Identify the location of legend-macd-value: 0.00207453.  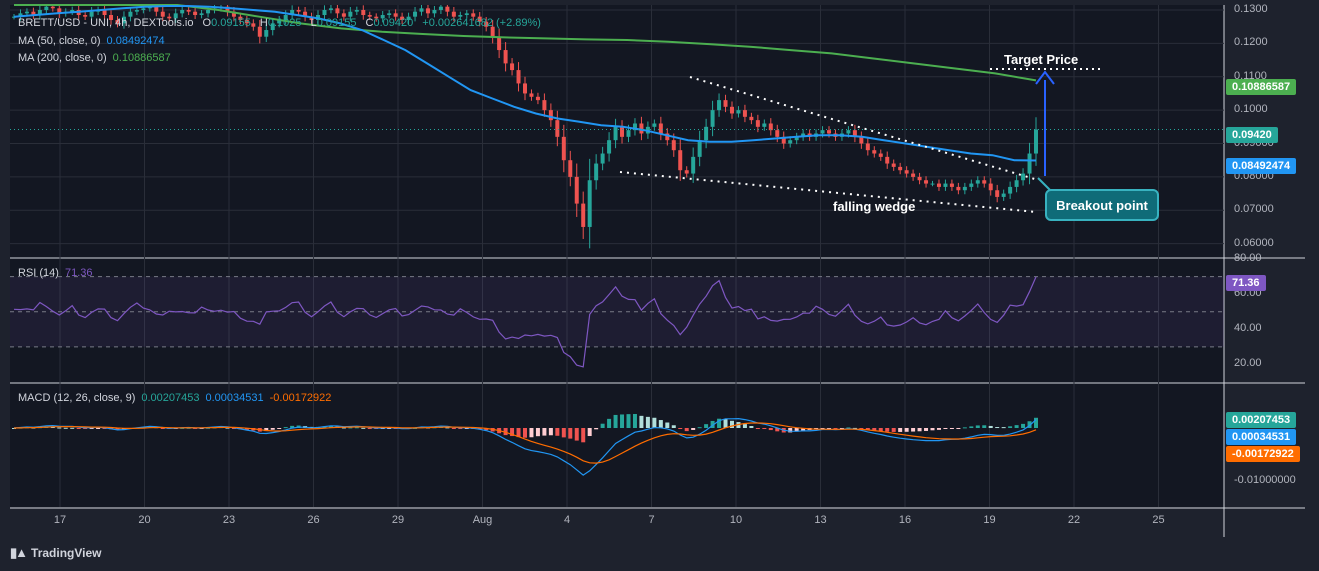
(170, 398).